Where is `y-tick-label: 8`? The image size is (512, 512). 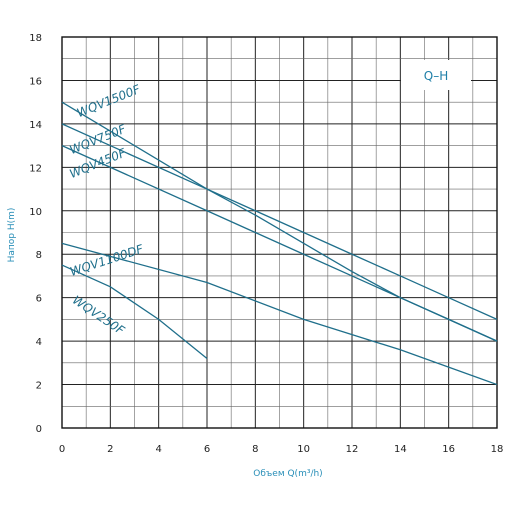
y-tick-label: 8 is located at coordinates (39, 255).